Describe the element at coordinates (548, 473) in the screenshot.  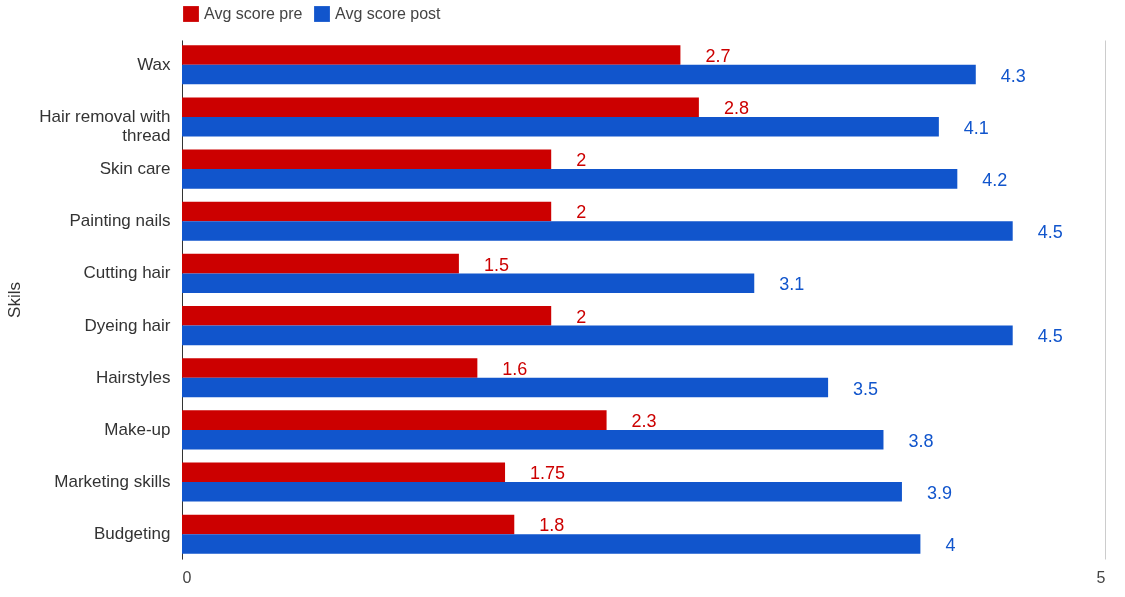
I see `data-label: 1.75` at that location.